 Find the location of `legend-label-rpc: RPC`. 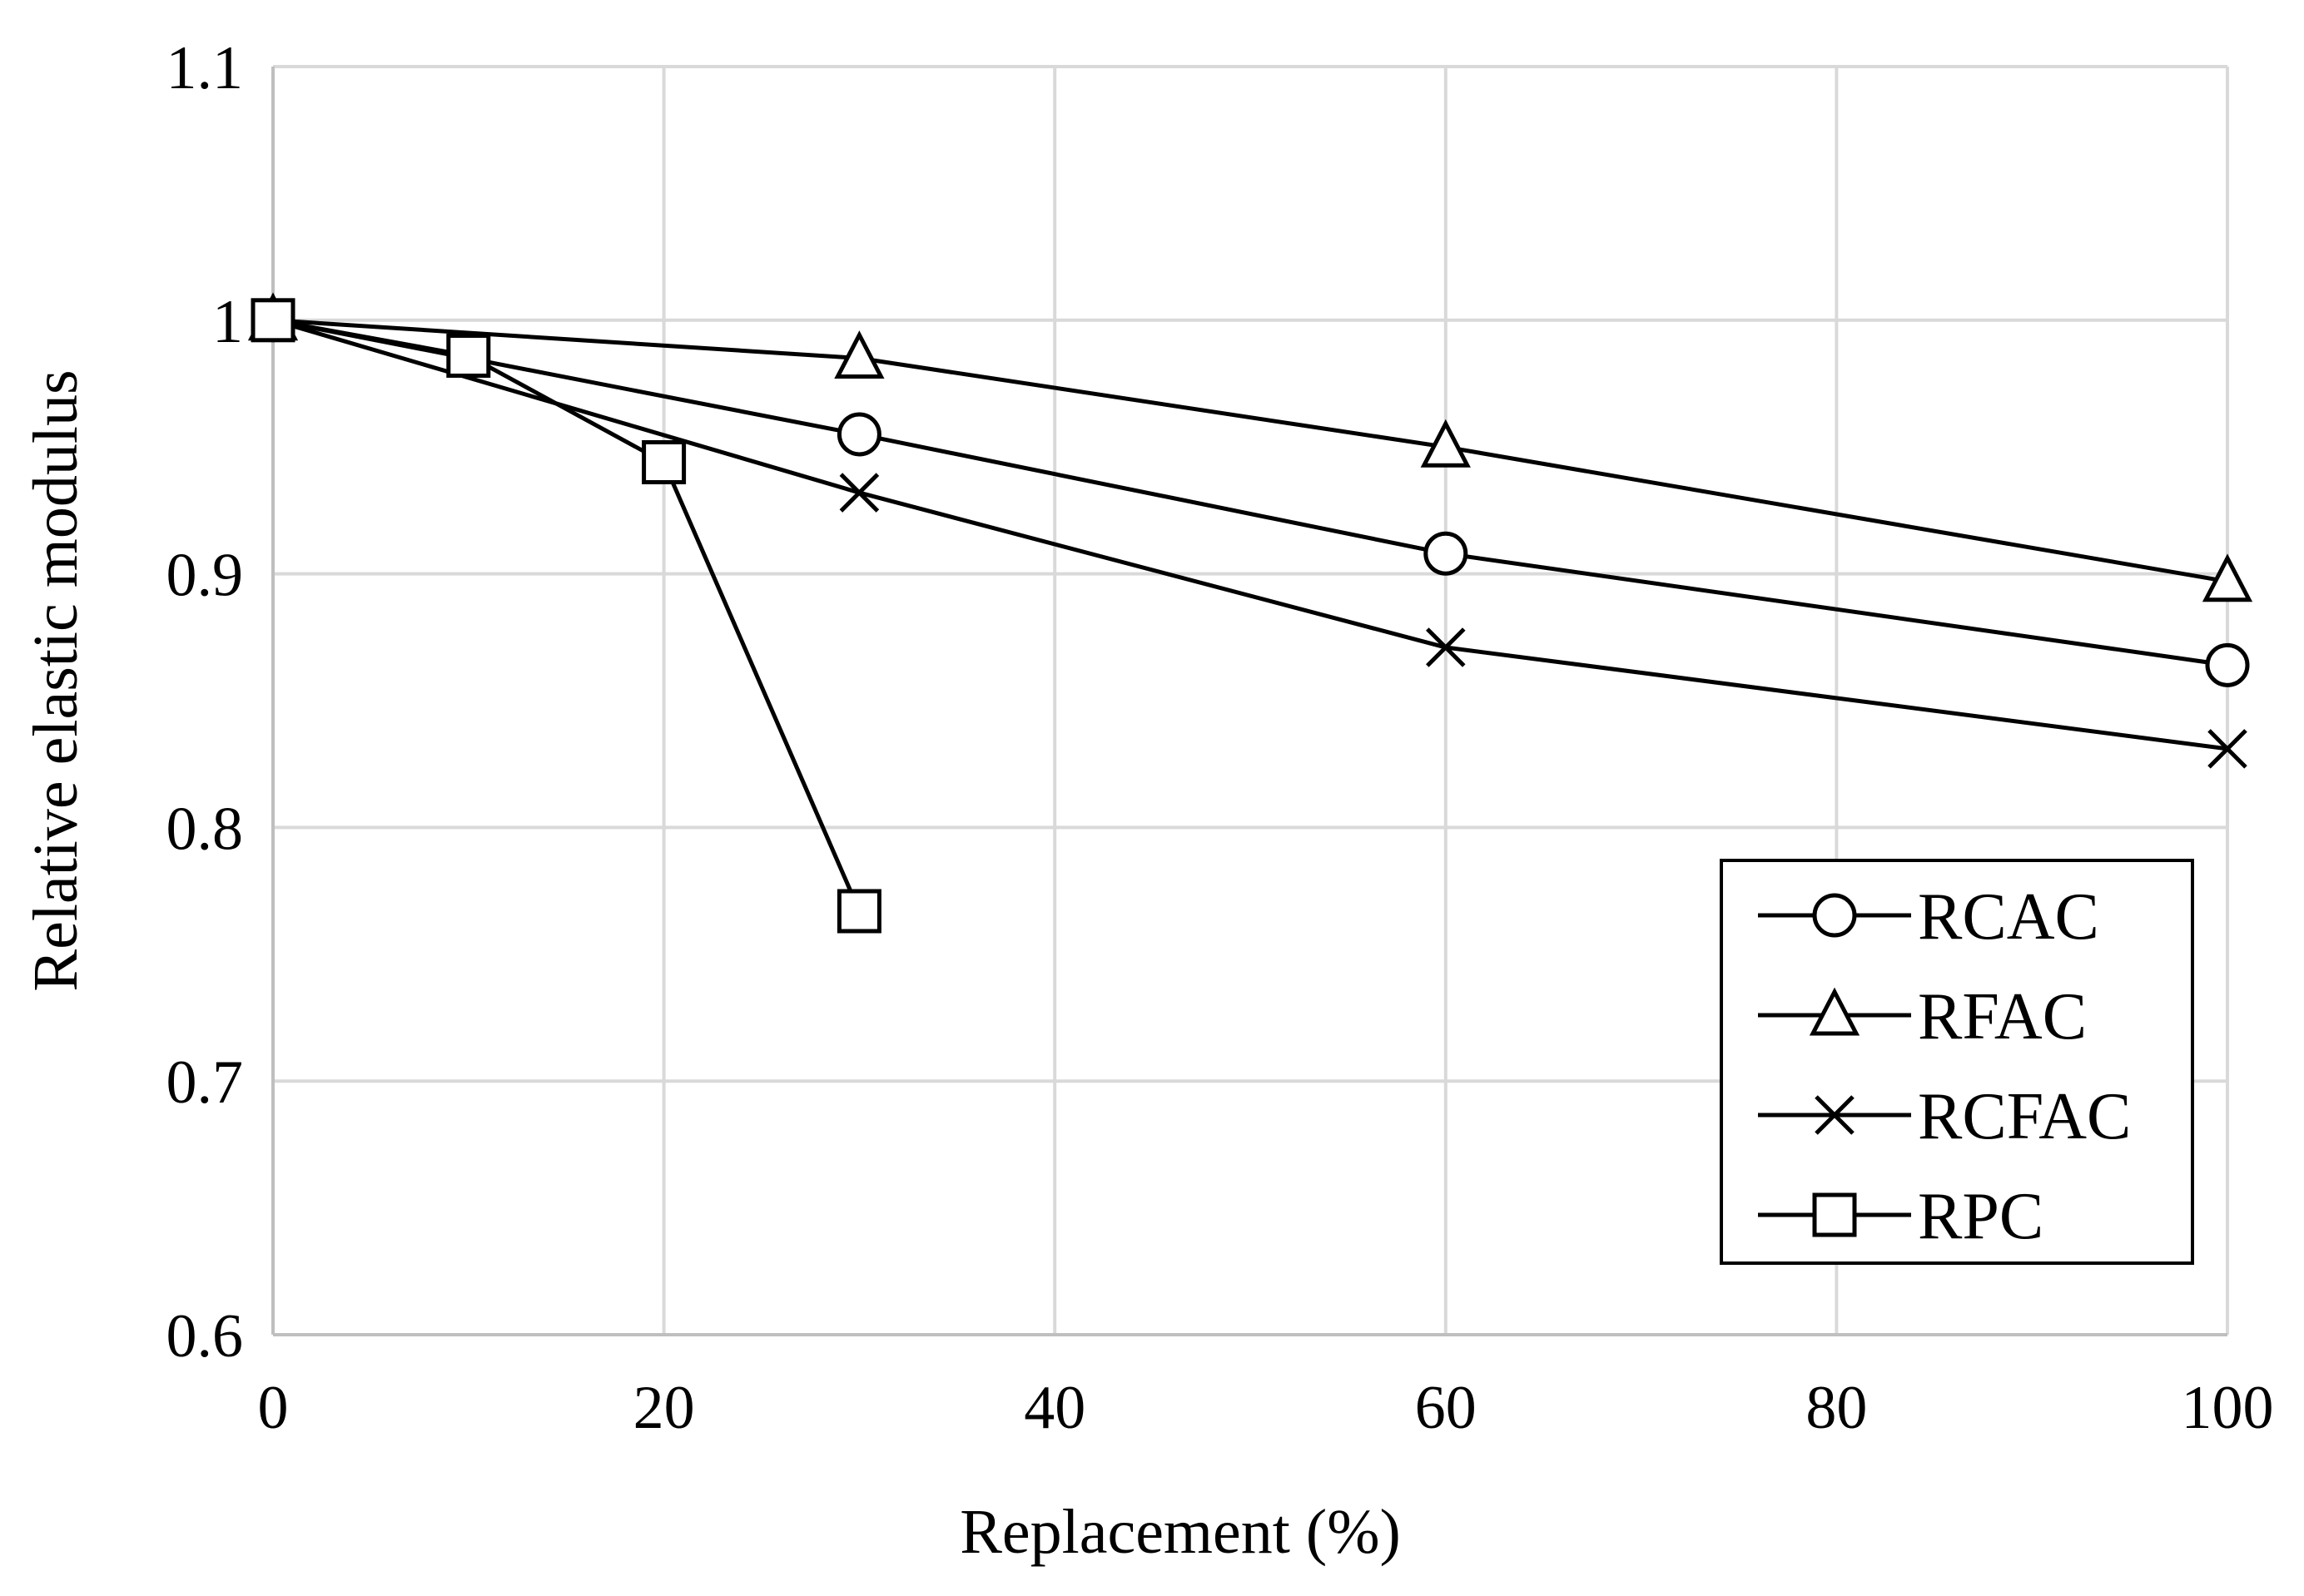

legend-label-rpc: RPC is located at coordinates (1980, 1216).